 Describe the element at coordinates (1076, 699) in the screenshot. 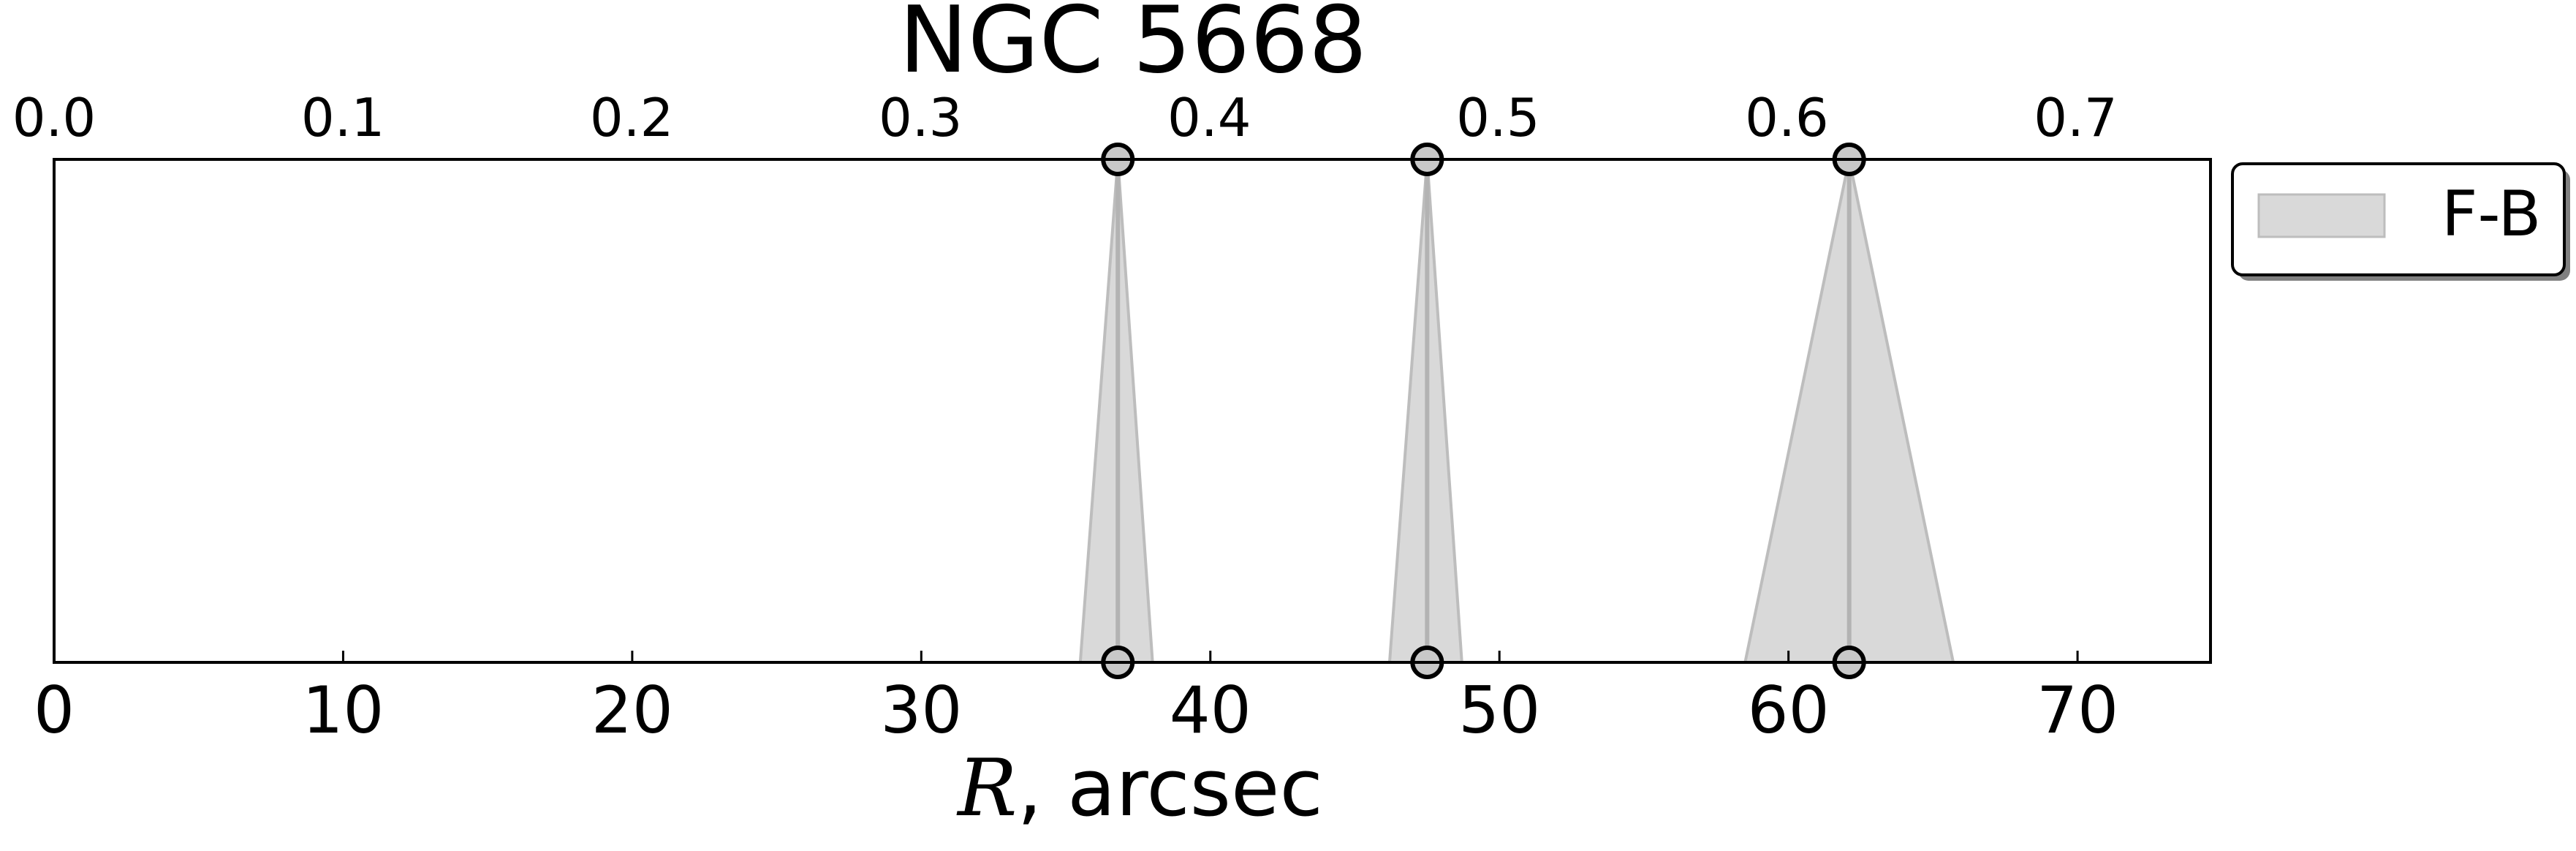

I see `bottom-axis-ticks: 0 10 20 30 40 50 60 70` at that location.